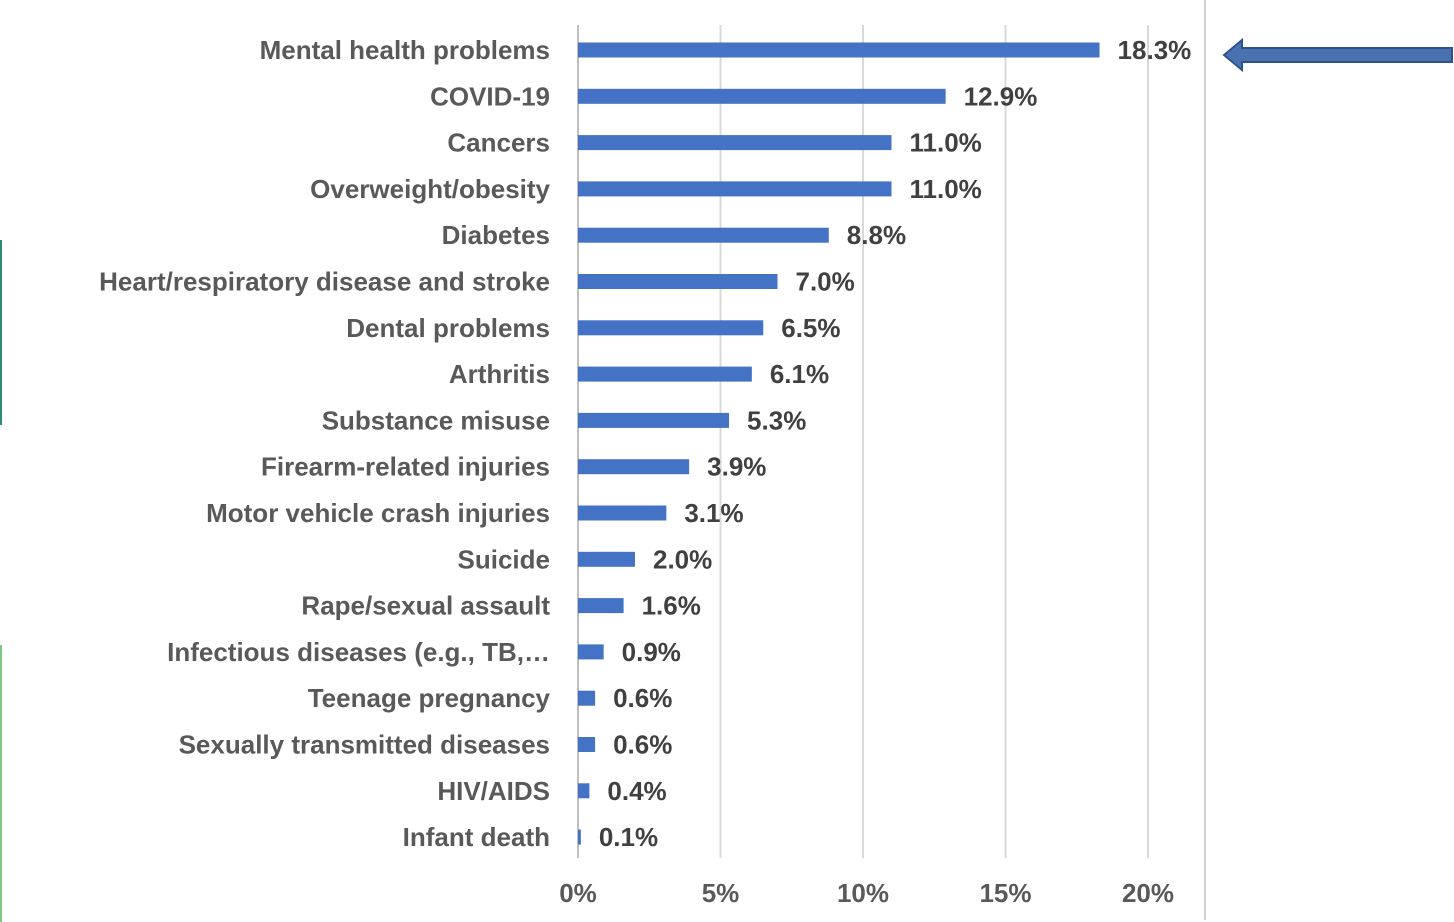  What do you see at coordinates (493, 791) in the screenshot?
I see `category-label: HIV/AIDS` at bounding box center [493, 791].